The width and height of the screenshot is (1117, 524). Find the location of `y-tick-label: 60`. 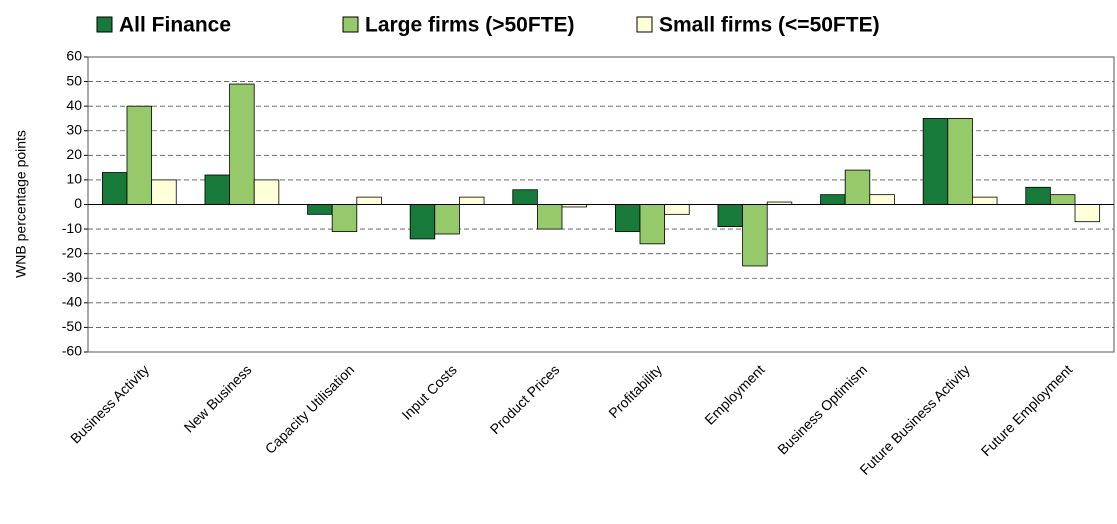

y-tick-label: 60 is located at coordinates (74, 56).